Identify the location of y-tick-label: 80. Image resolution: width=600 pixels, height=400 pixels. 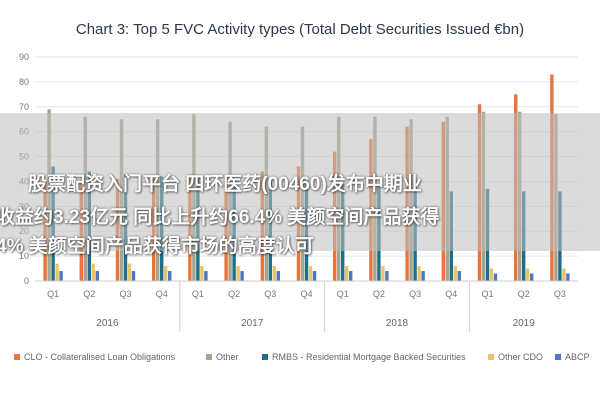
(24, 82).